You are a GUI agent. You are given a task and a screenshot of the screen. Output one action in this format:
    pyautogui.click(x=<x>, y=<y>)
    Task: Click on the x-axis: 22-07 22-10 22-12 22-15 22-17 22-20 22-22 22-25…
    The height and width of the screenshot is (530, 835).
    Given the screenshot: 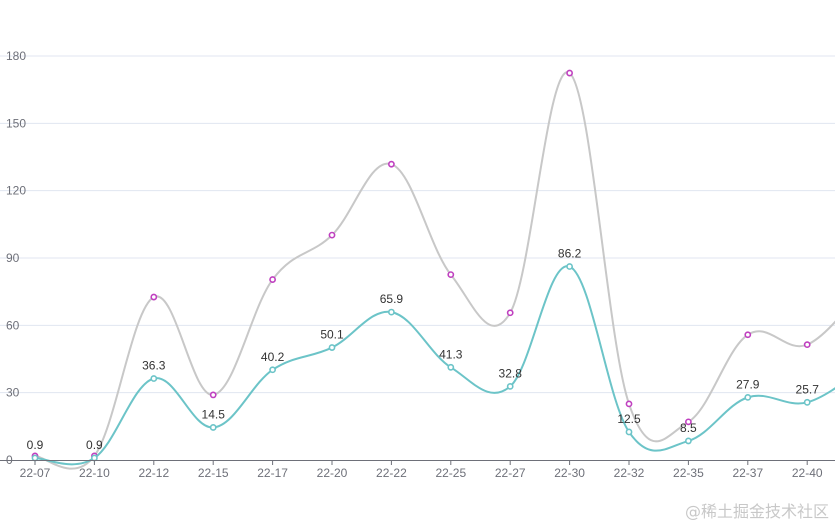 What is the action you would take?
    pyautogui.click(x=417, y=470)
    